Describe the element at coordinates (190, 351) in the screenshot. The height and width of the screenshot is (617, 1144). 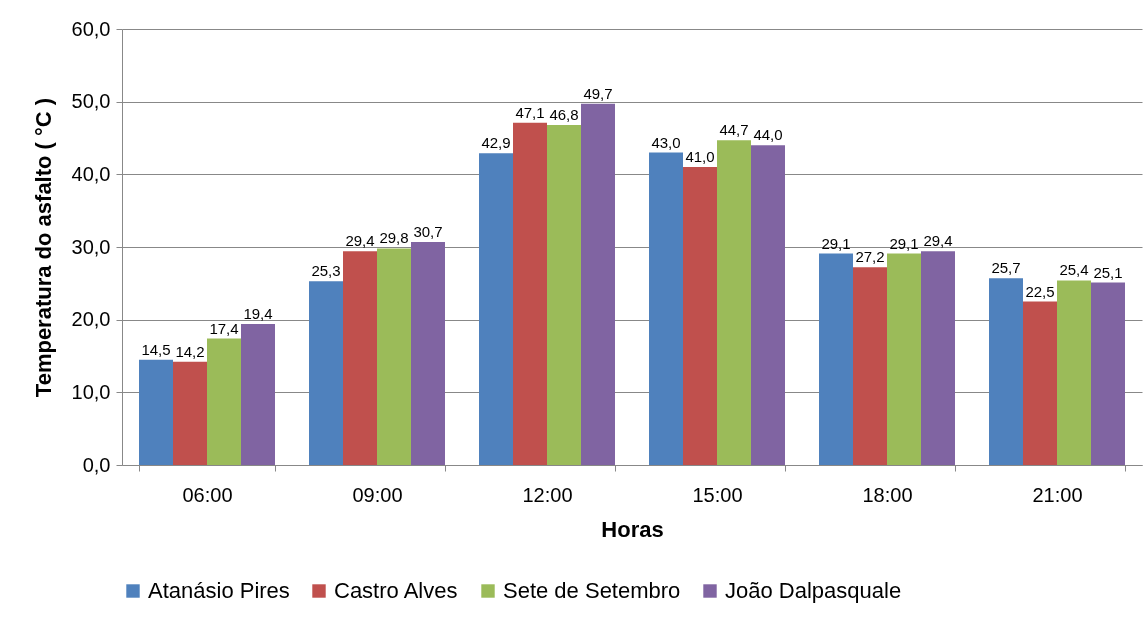
I see `data-label: 14,2` at that location.